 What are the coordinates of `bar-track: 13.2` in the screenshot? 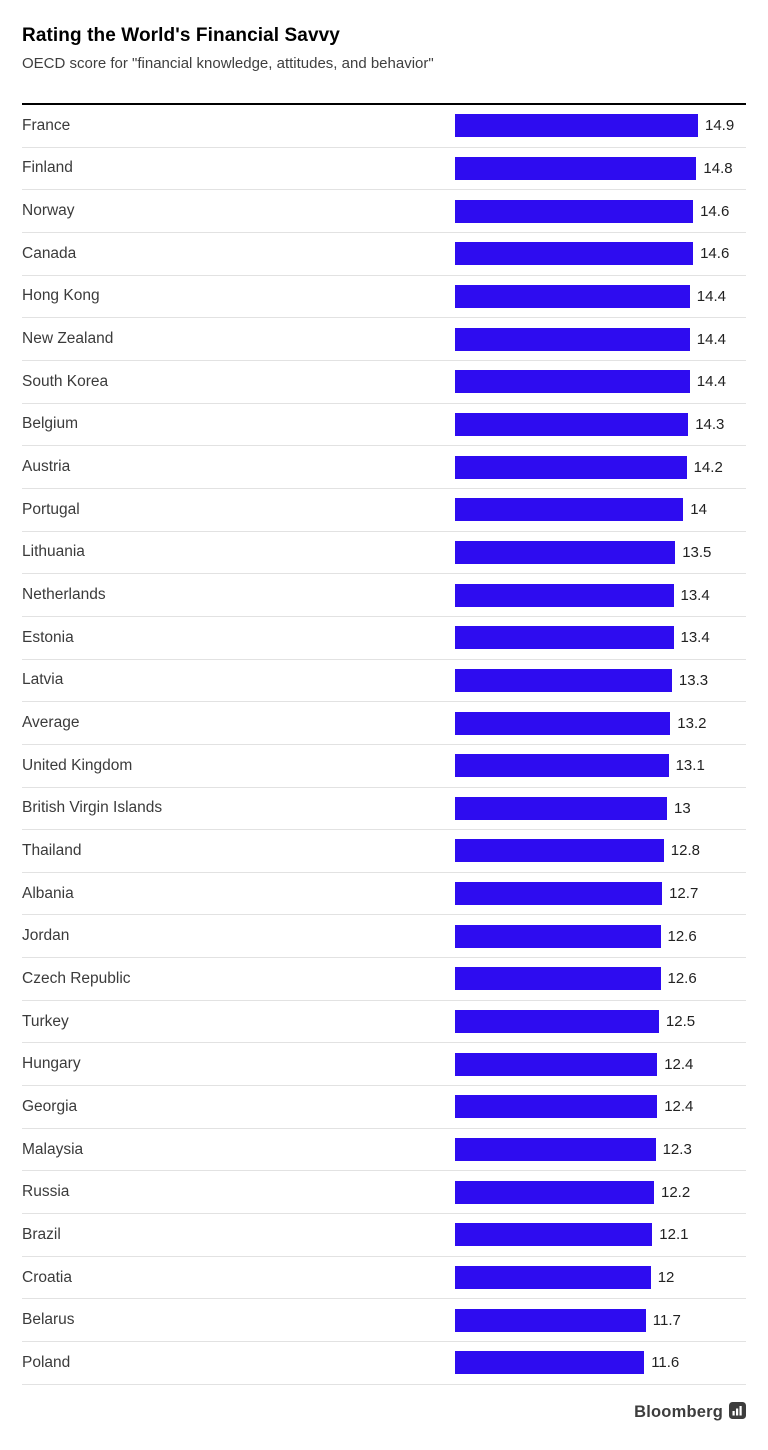 It's located at (600, 723).